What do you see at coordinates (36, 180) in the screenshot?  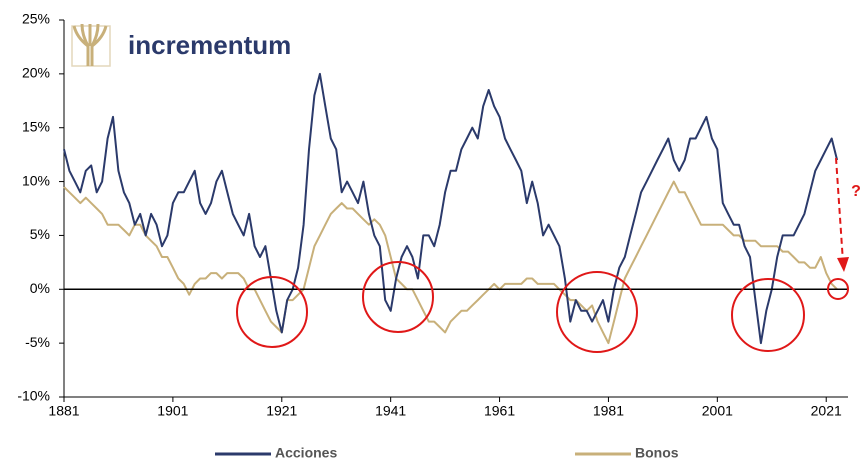 I see `y-tick-label: 10%` at bounding box center [36, 180].